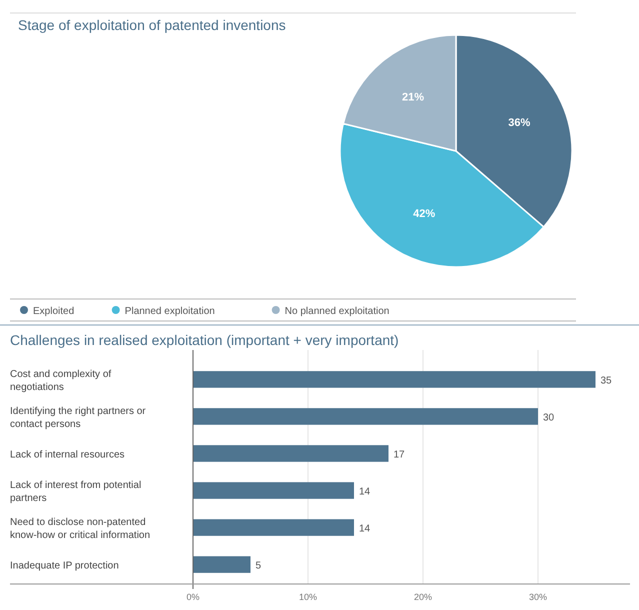 The image size is (639, 610). I want to click on x-tick-label: 20%, so click(423, 597).